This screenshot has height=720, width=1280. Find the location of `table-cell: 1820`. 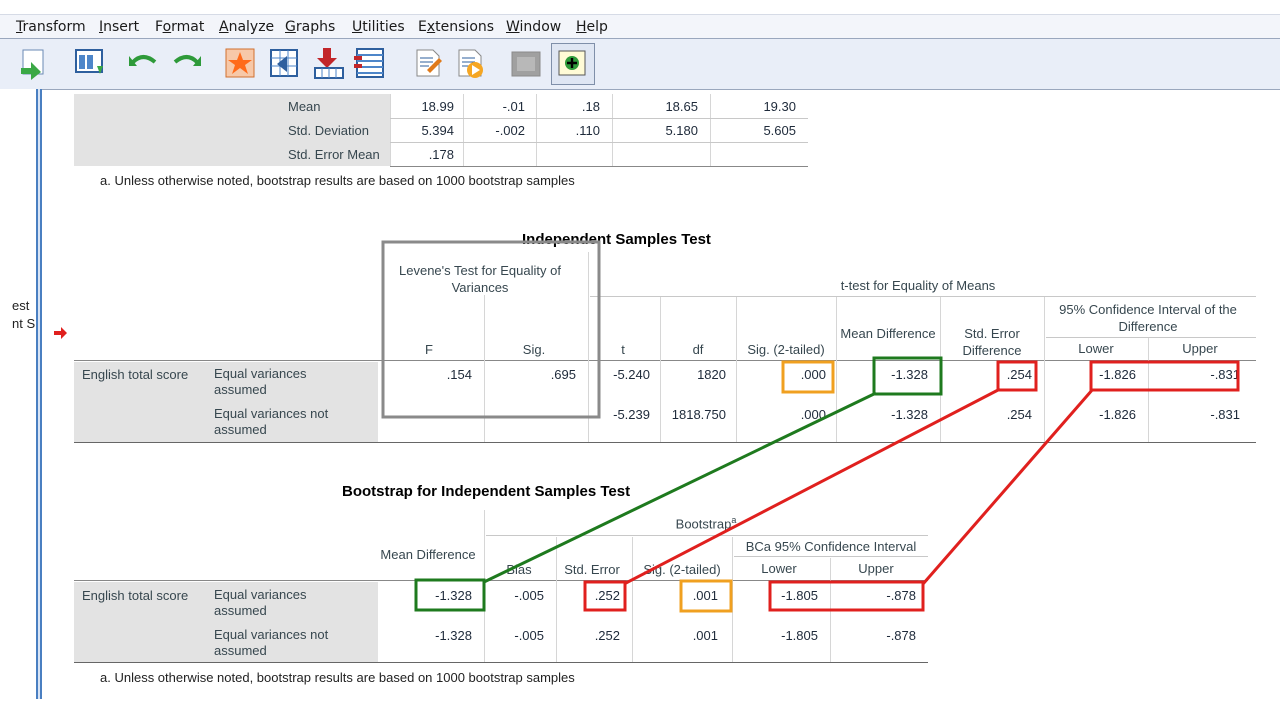

table-cell: 1820 is located at coordinates (711, 374).